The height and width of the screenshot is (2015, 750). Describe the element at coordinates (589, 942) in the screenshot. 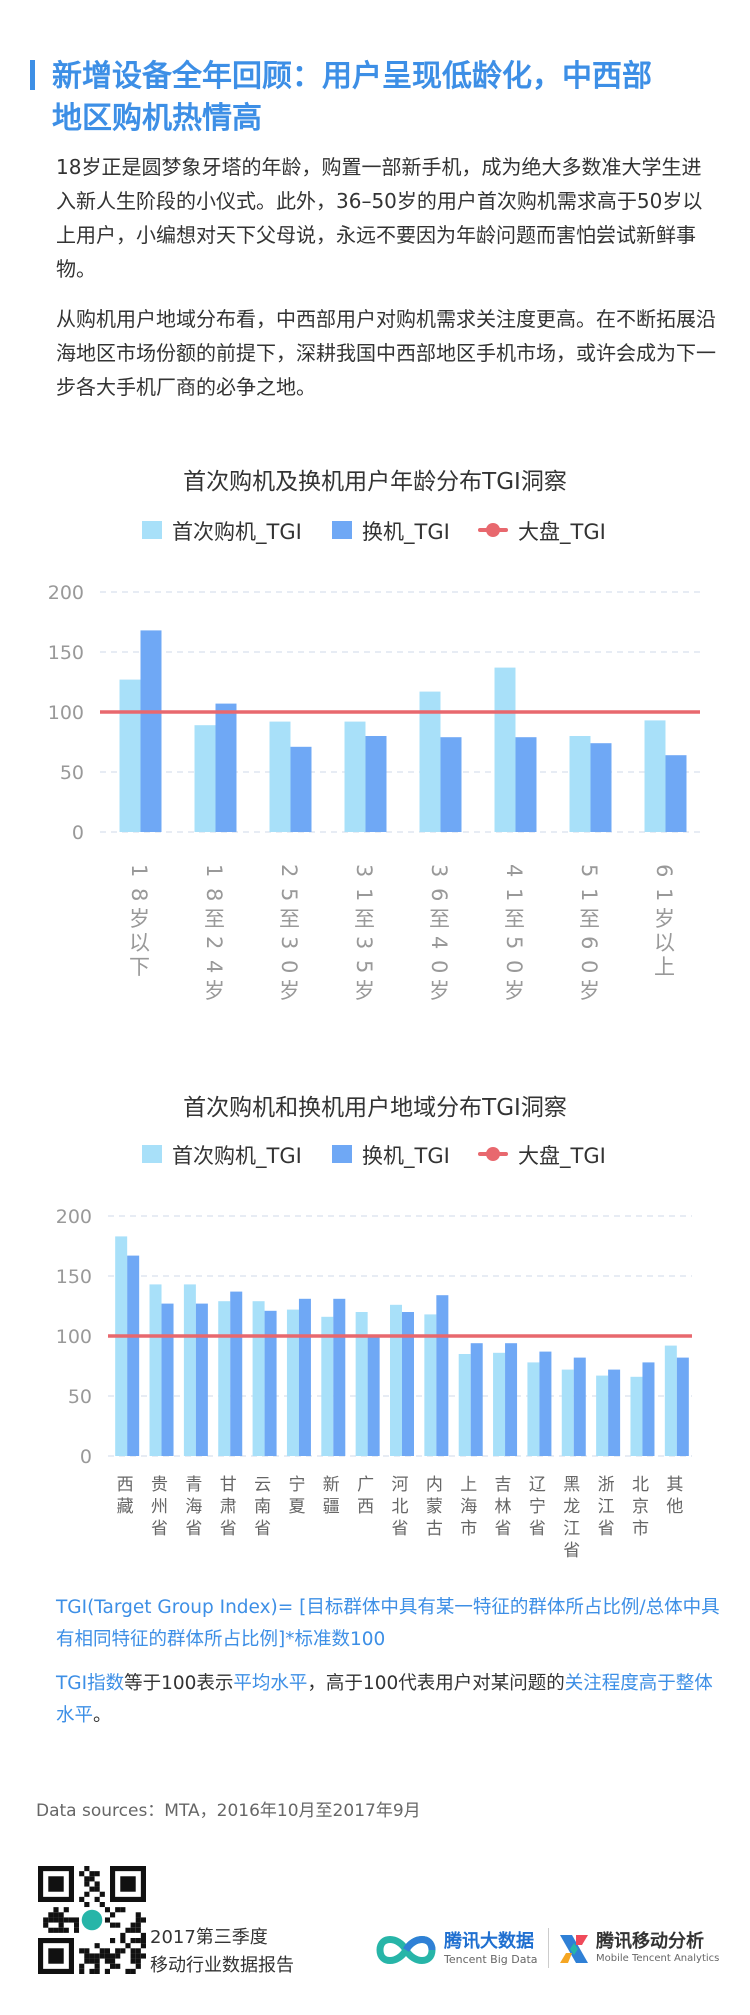

I see `x-tick-label-char: 6` at that location.